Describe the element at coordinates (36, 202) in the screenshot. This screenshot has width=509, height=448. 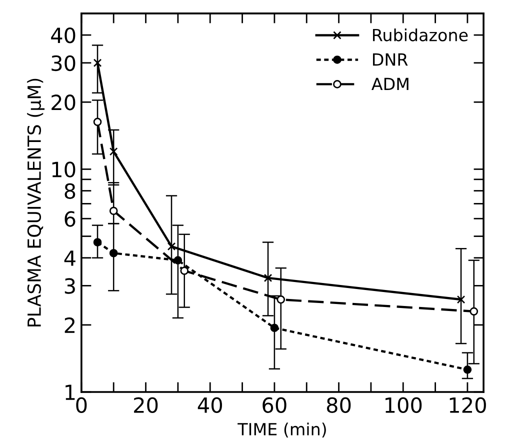
I see `y-axis-title: PLASMA EQUIVALENTS (μM)` at that location.